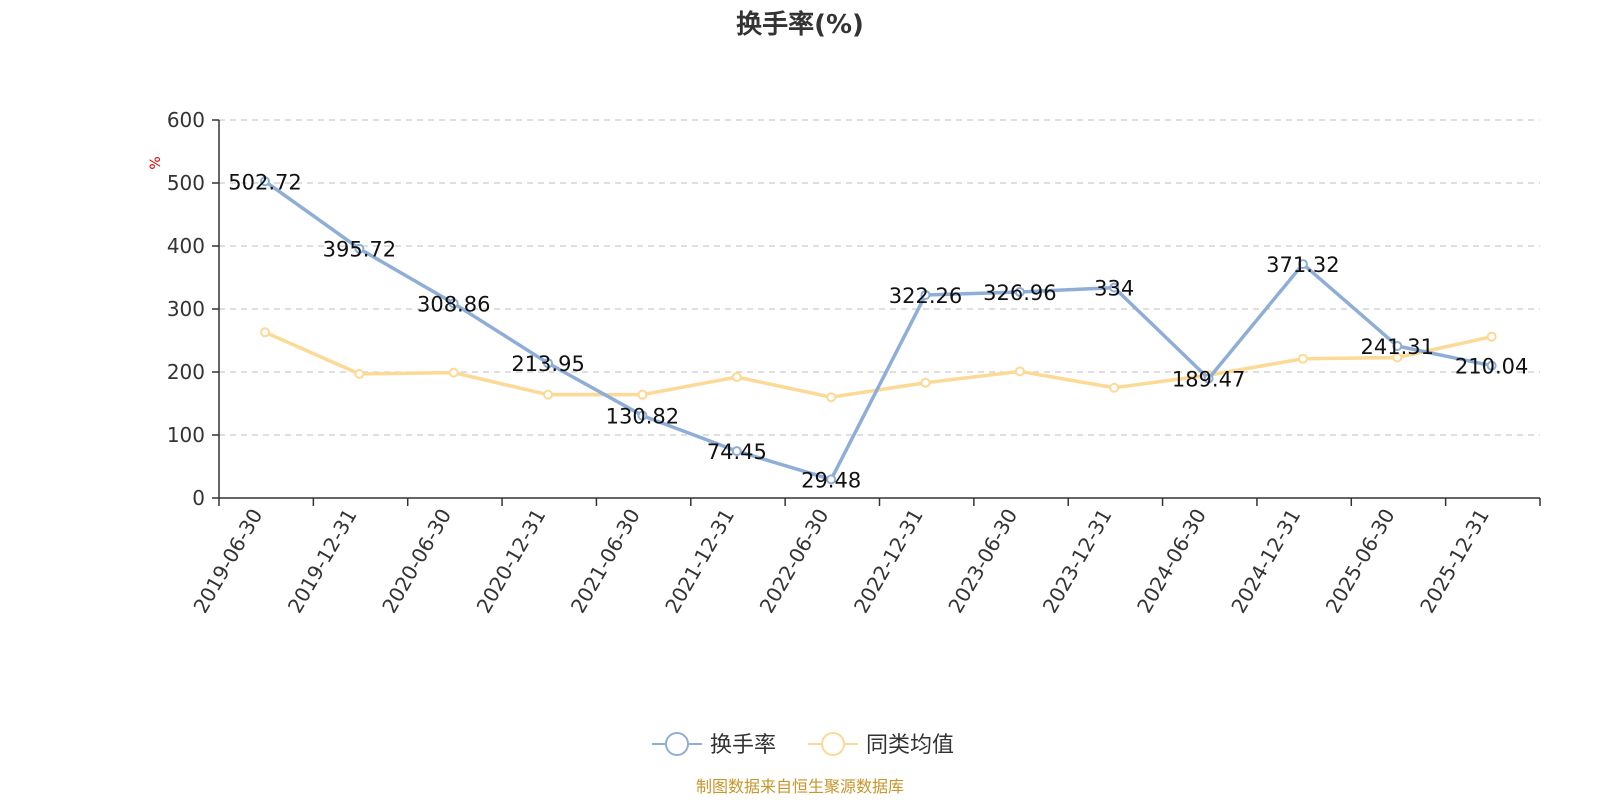 The height and width of the screenshot is (800, 1600). What do you see at coordinates (156, 162) in the screenshot?
I see `y-axis-unit: %` at bounding box center [156, 162].